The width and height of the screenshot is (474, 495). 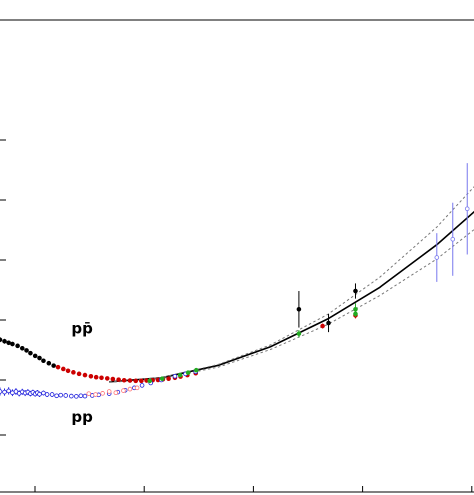 What do you see at coordinates (82, 329) in the screenshot?
I see `pbar-p-label: pp̄` at bounding box center [82, 329].